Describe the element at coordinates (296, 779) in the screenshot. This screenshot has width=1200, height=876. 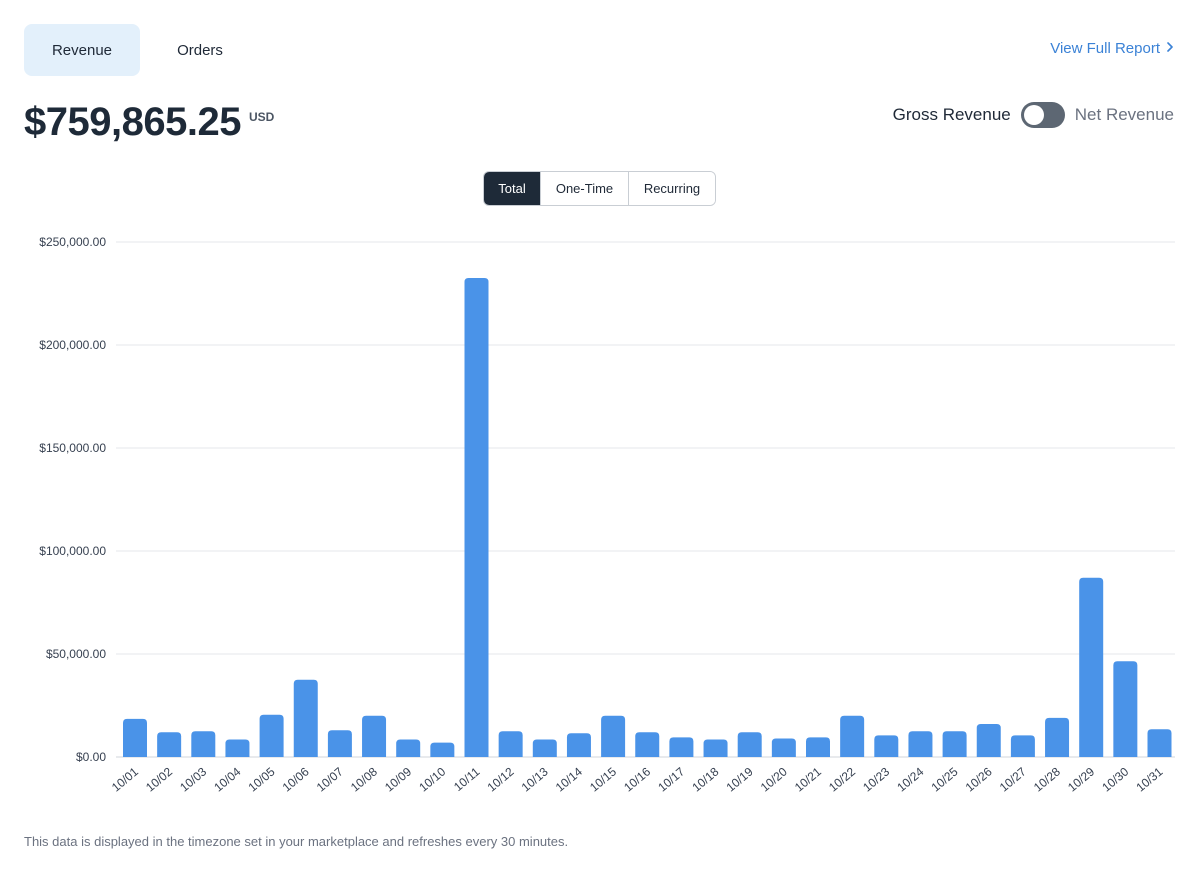
I see `x-tick-label: 10/06` at that location.